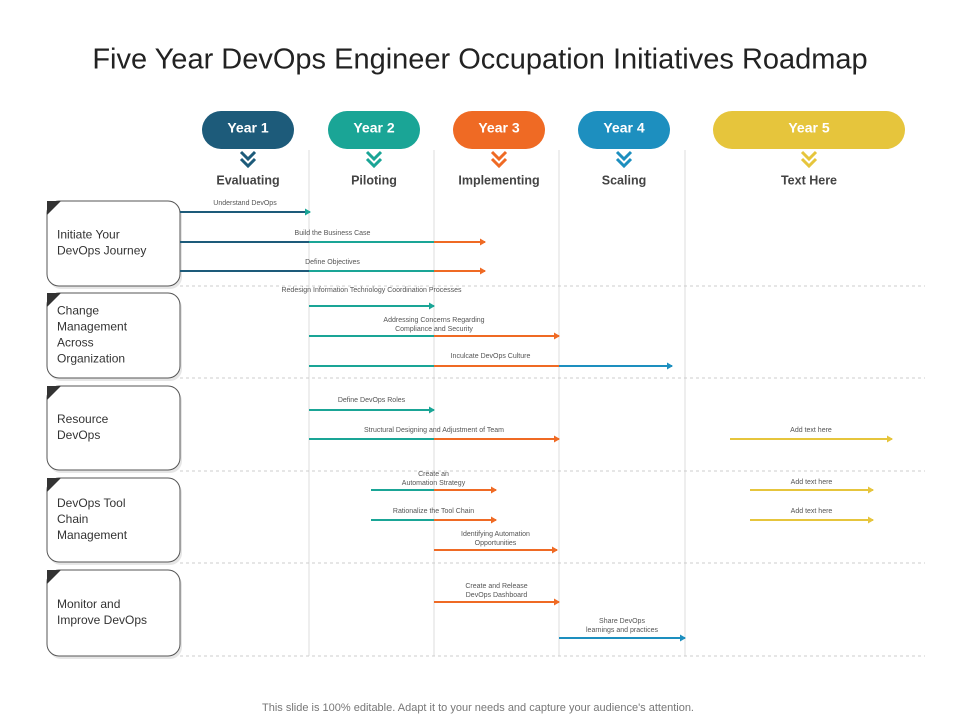  Describe the element at coordinates (372, 400) in the screenshot. I see `task-label: Define DevOps Roles` at that location.